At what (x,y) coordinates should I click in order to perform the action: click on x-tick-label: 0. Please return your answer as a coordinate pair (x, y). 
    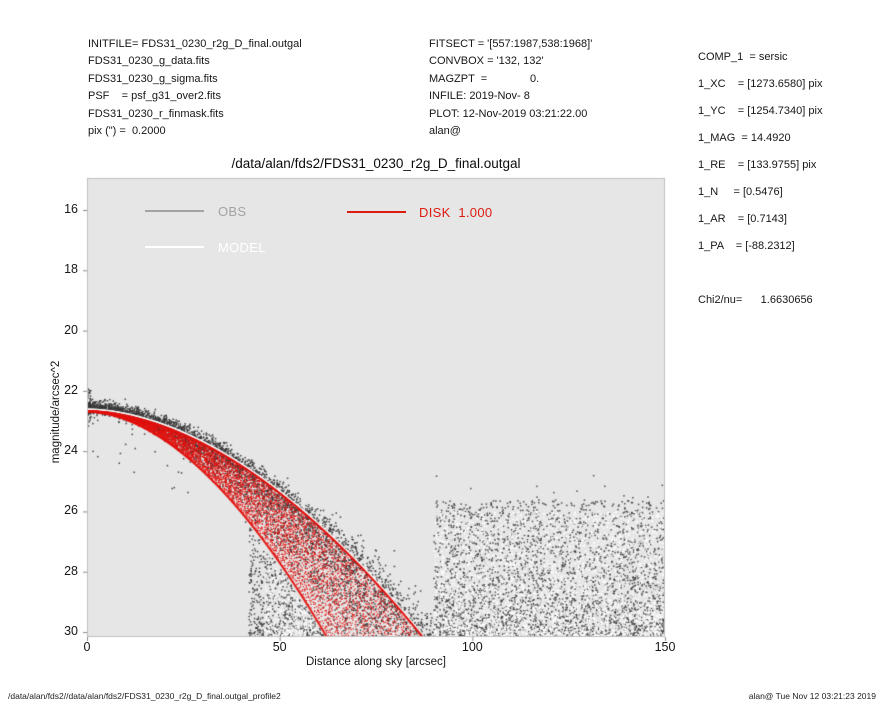
    Looking at the image, I should click on (87, 647).